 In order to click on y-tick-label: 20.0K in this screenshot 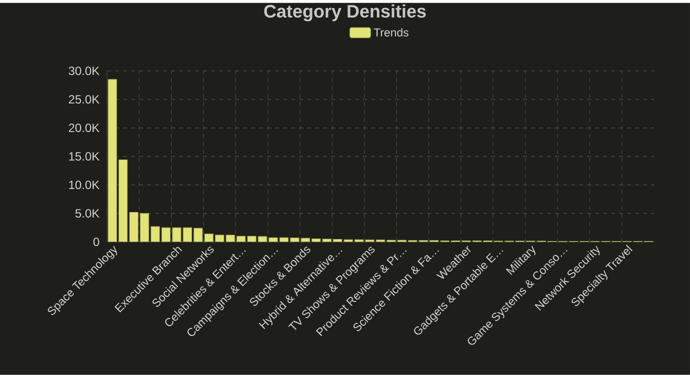, I will do `click(84, 128)`.